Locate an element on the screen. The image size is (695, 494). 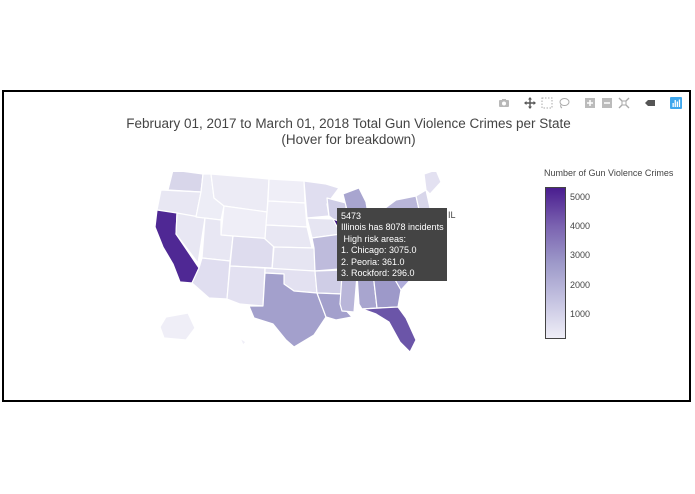
tooltip-value: 5473 is located at coordinates (351, 216).